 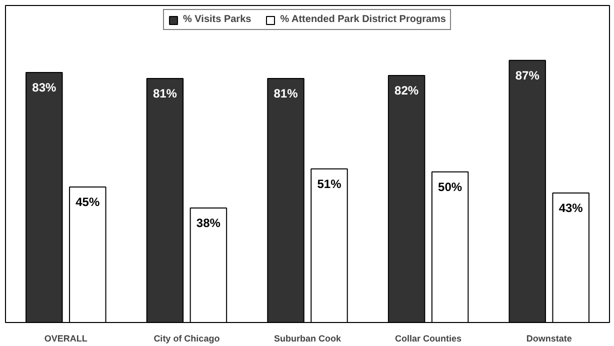 I want to click on x-tick-label: OVERALL, so click(x=66, y=339).